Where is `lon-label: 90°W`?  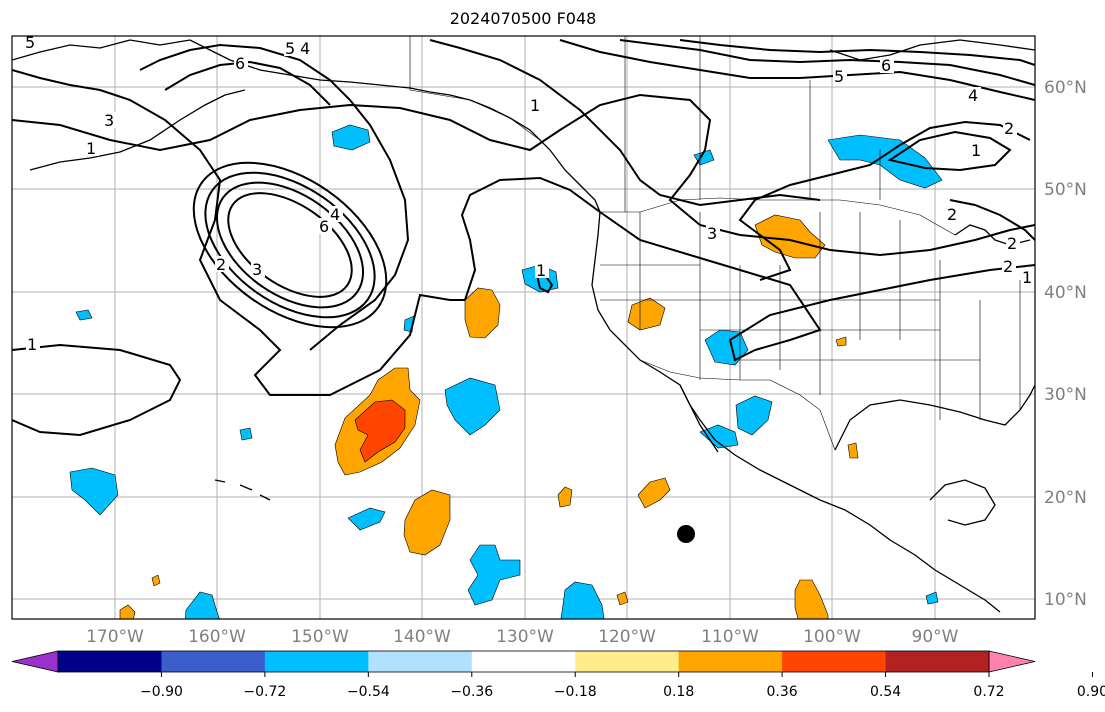 lon-label: 90°W is located at coordinates (935, 637).